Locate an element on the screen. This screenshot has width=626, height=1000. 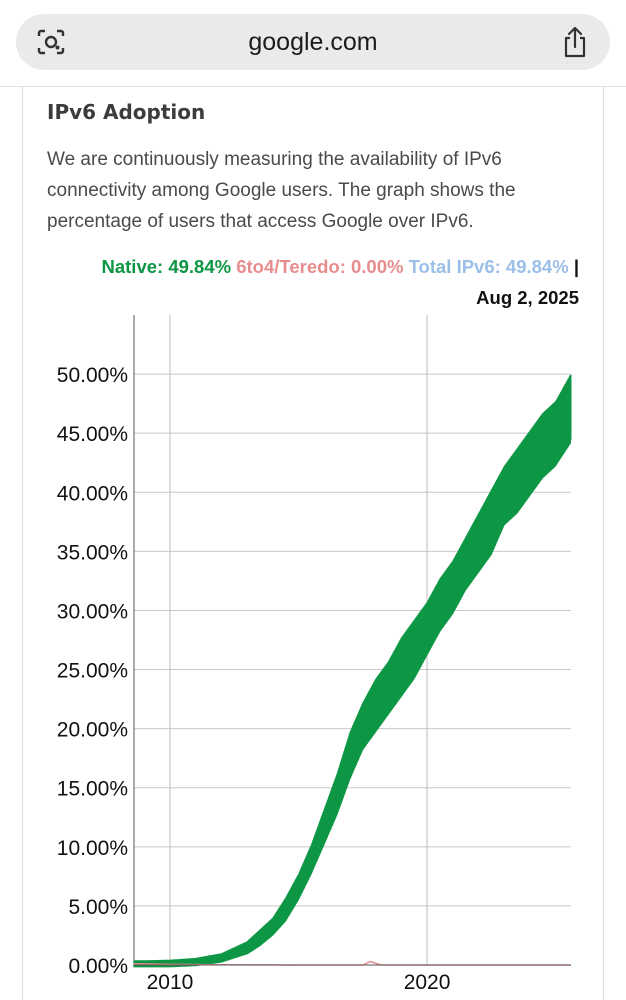
page-title: IPv6 Adoption is located at coordinates (126, 112).